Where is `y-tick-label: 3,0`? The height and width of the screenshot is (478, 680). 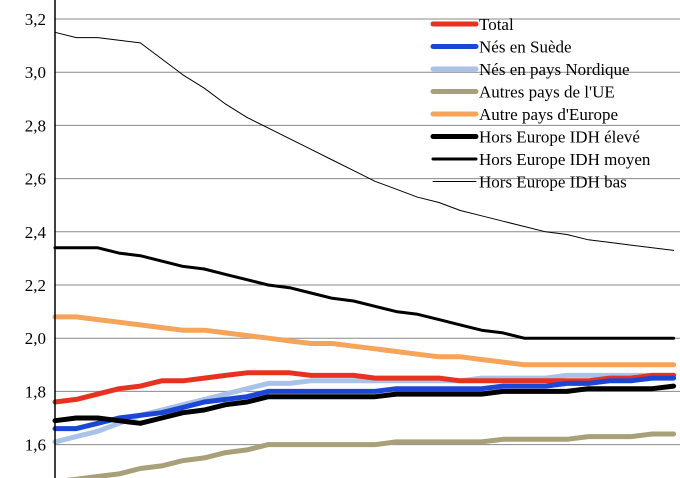
y-tick-label: 3,0 is located at coordinates (35, 72).